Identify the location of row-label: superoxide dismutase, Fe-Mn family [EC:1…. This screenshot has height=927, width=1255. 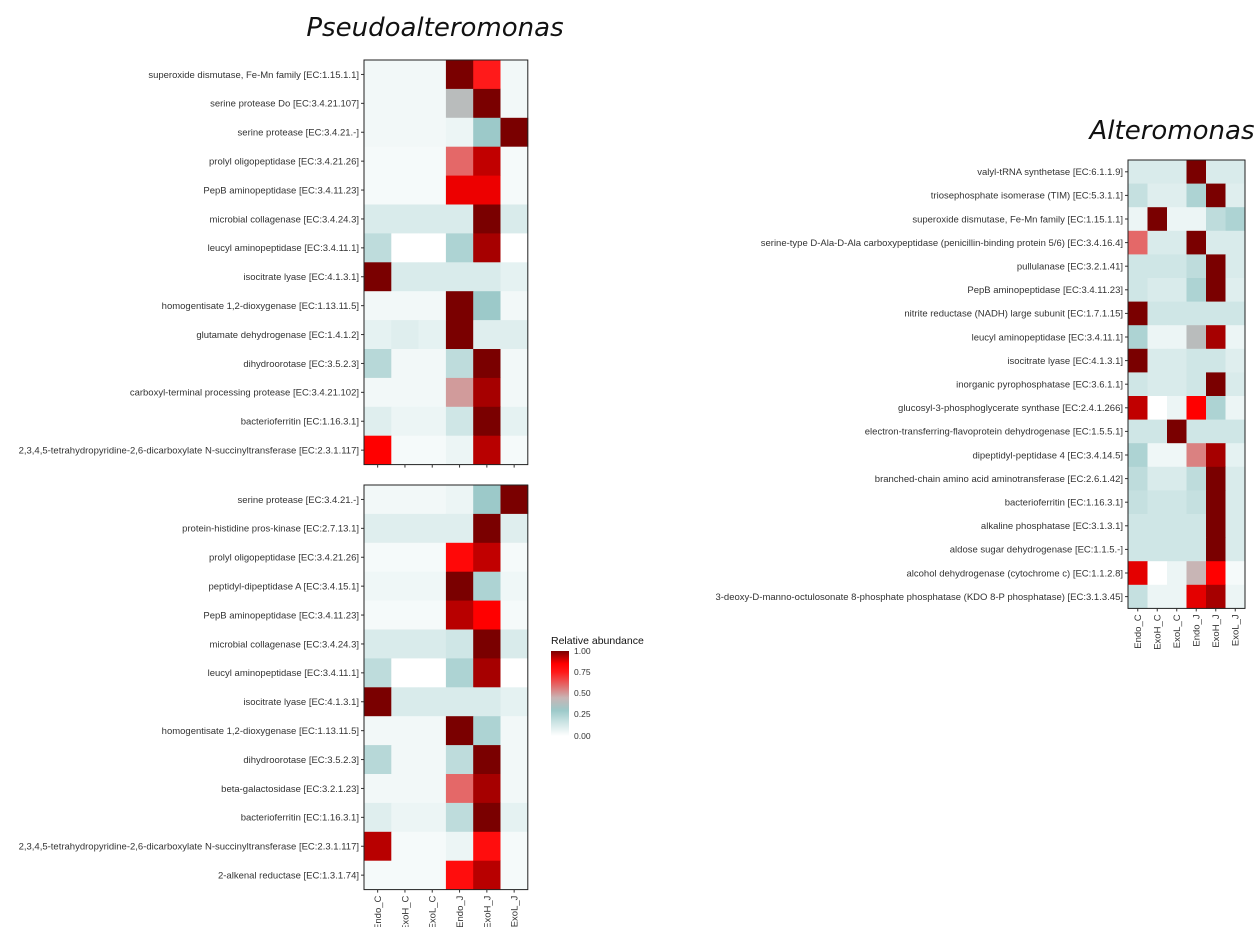
(1017, 219).